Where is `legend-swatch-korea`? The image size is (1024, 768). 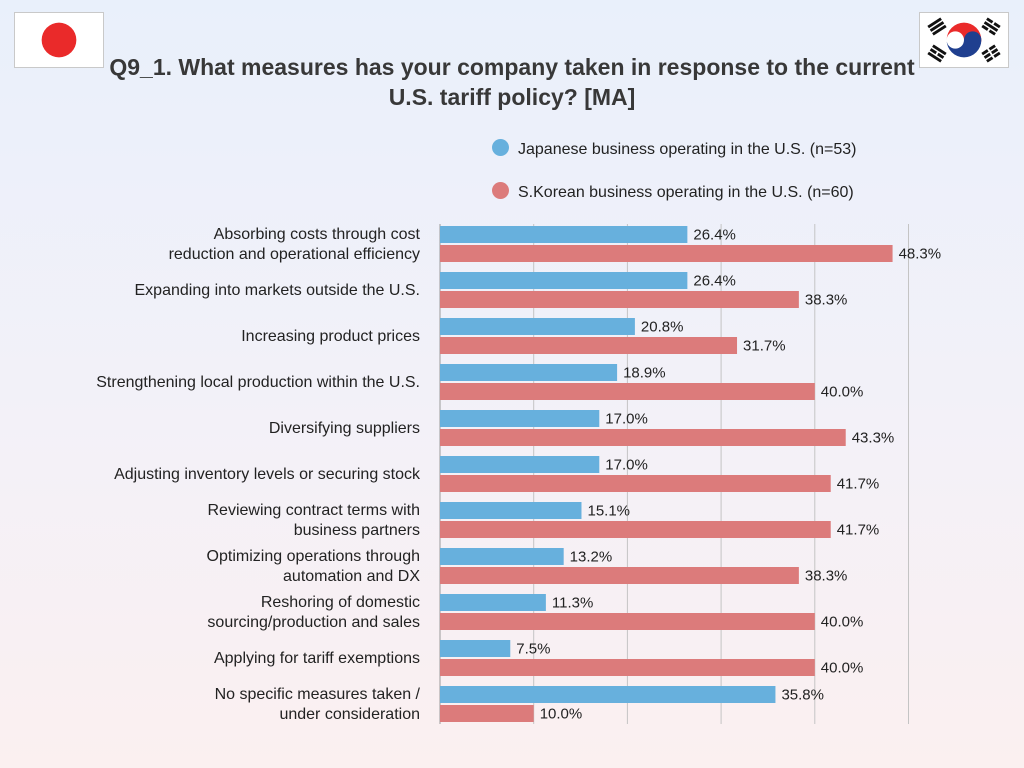
legend-swatch-korea is located at coordinates (500, 191).